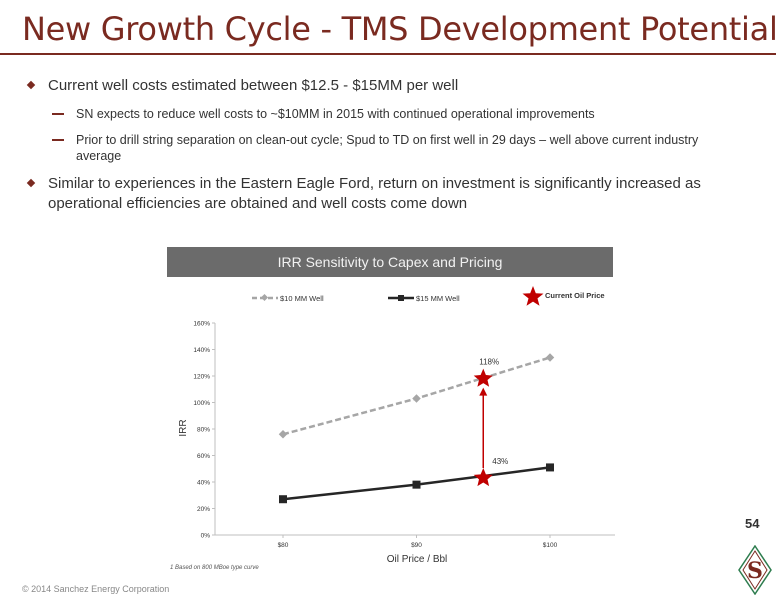 This screenshot has width=776, height=600. I want to click on x-tick-label: $80, so click(283, 545).